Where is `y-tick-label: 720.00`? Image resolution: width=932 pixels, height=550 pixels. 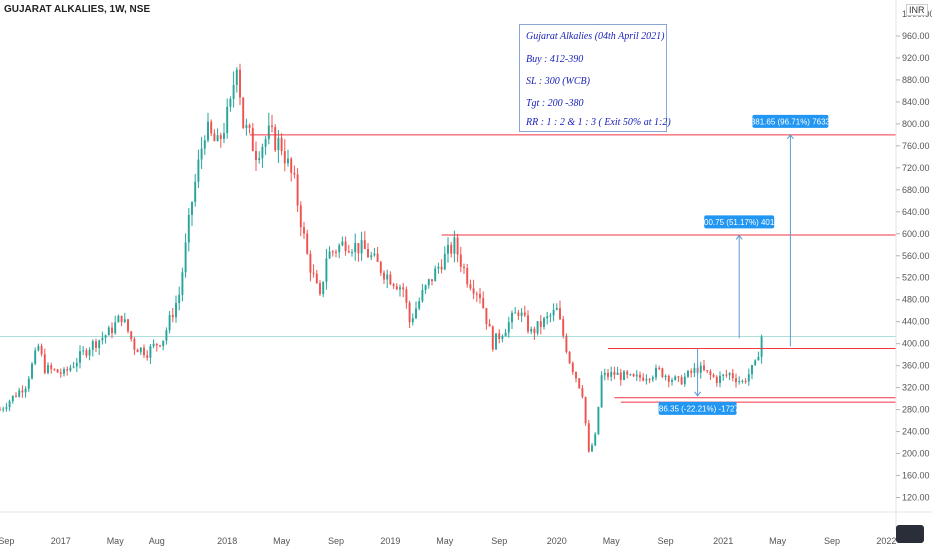
y-tick-label: 720.00 is located at coordinates (916, 168).